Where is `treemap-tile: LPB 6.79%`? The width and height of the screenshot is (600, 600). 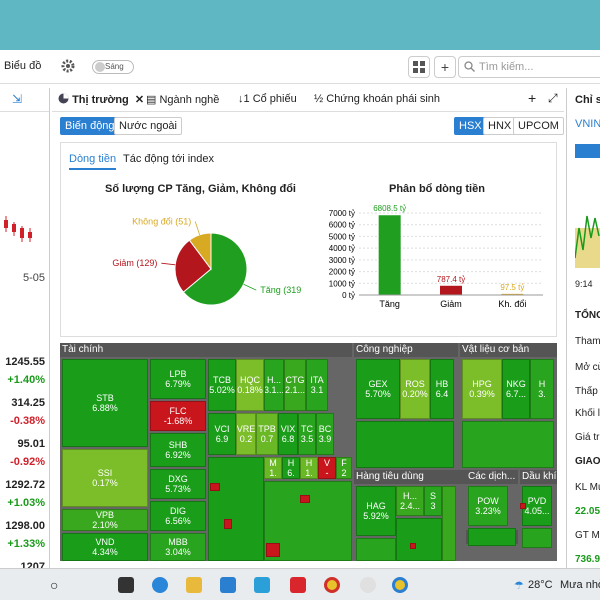 treemap-tile: LPB 6.79% is located at coordinates (178, 379).